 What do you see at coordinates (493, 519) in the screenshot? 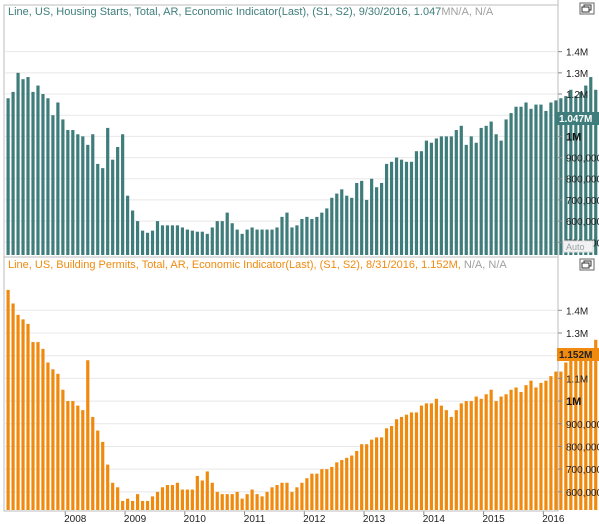
I see `x-tick-label: 2015` at bounding box center [493, 519].